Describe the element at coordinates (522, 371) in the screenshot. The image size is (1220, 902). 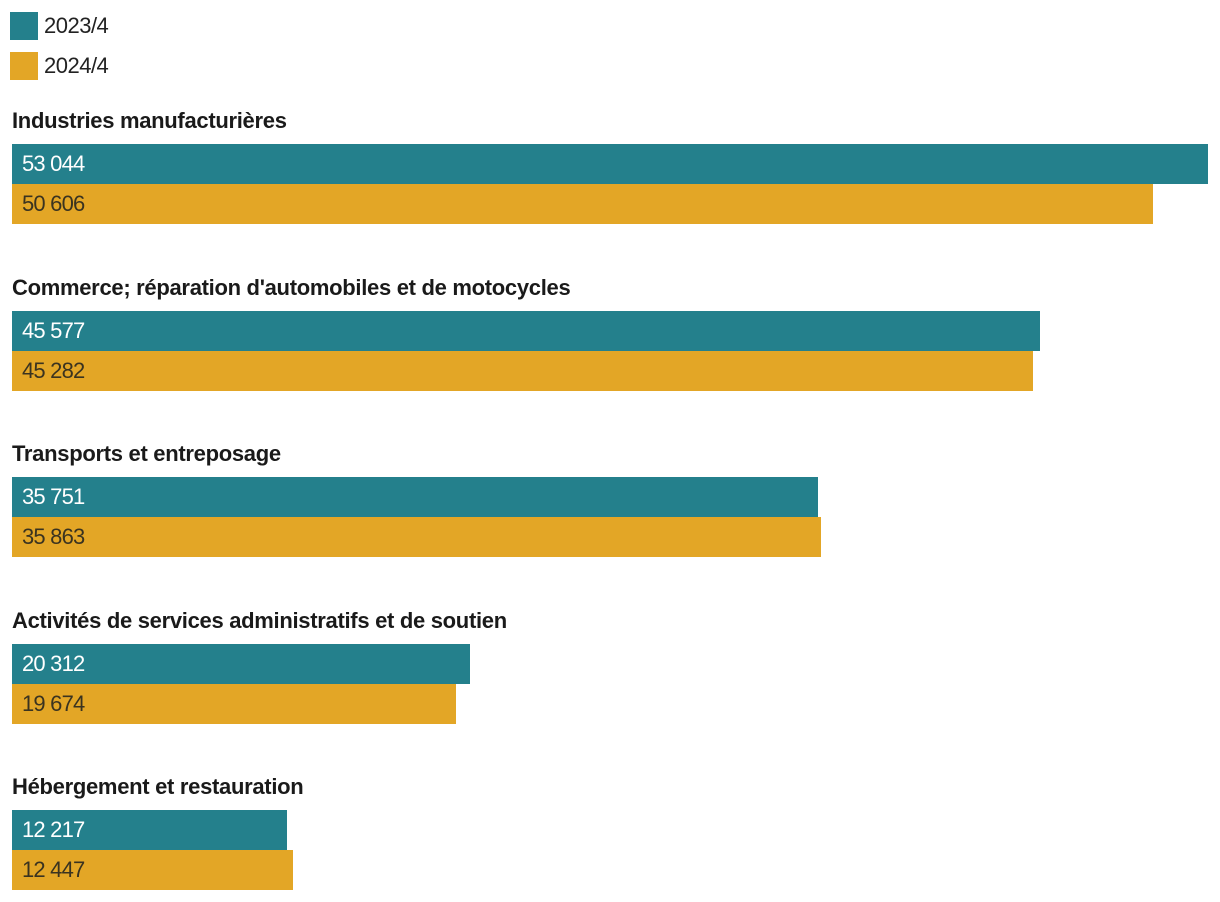
I see `bar: 45 282` at that location.